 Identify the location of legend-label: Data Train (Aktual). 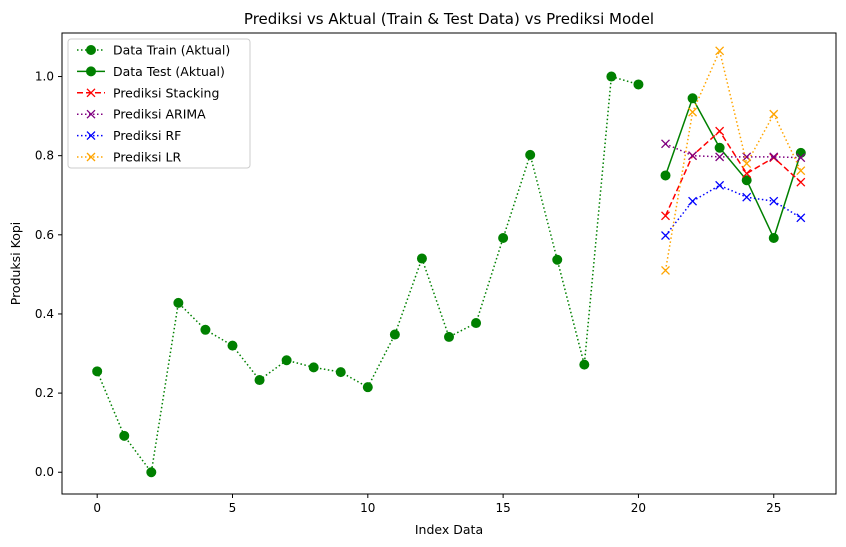
(171, 50).